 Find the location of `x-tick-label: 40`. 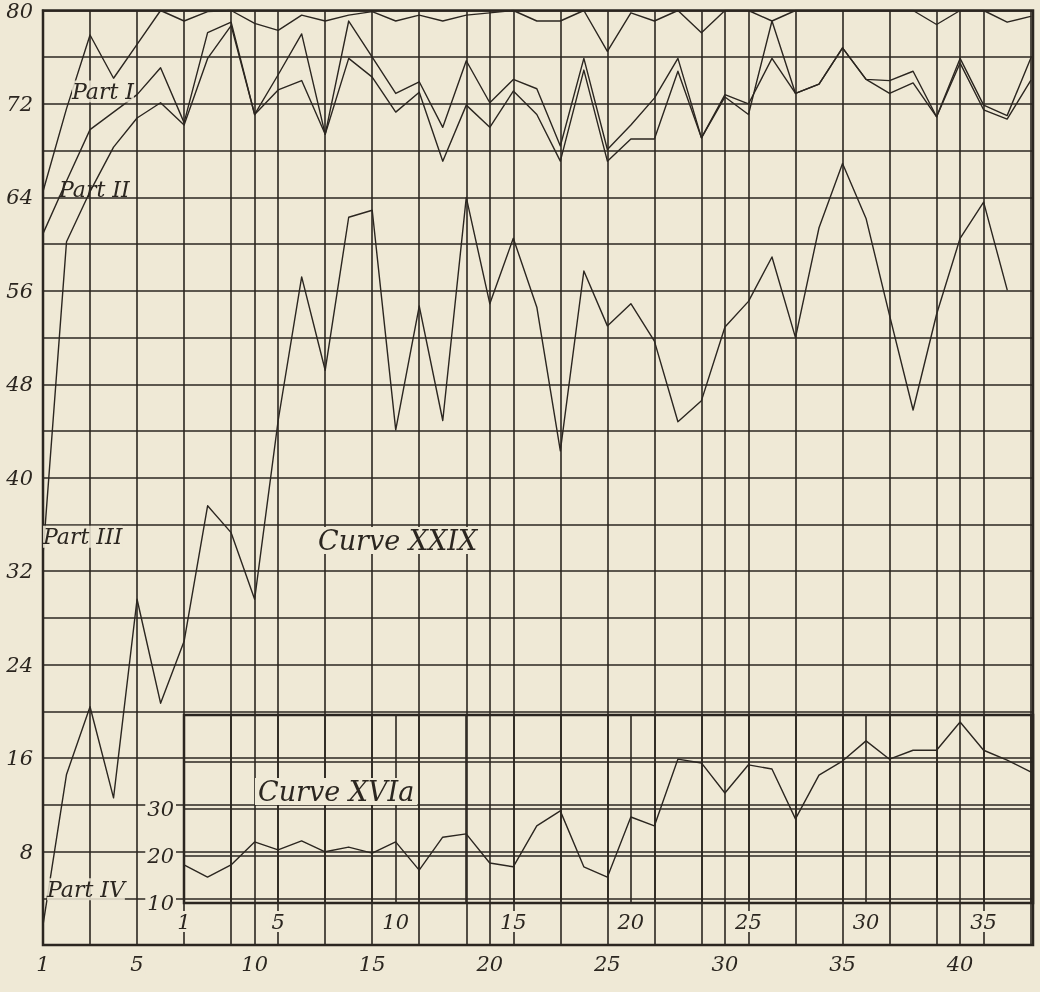

x-tick-label: 40 is located at coordinates (959, 963).